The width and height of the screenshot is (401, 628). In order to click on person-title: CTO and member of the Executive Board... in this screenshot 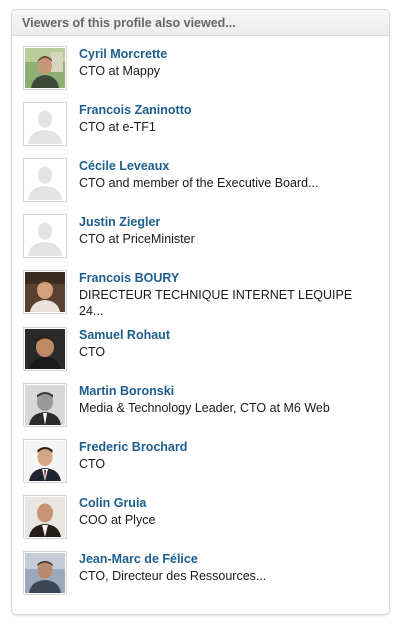, I will do `click(199, 183)`.